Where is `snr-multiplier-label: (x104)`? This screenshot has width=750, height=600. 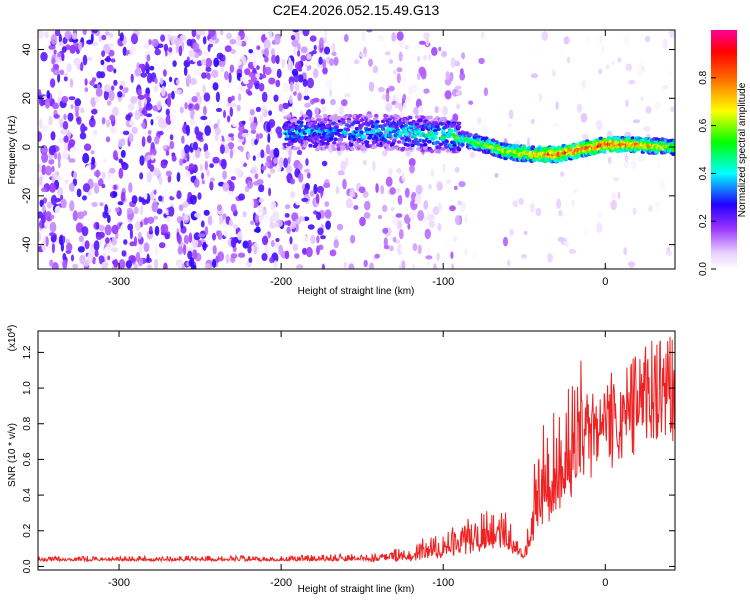 snr-multiplier-label: (x104) is located at coordinates (13, 338).